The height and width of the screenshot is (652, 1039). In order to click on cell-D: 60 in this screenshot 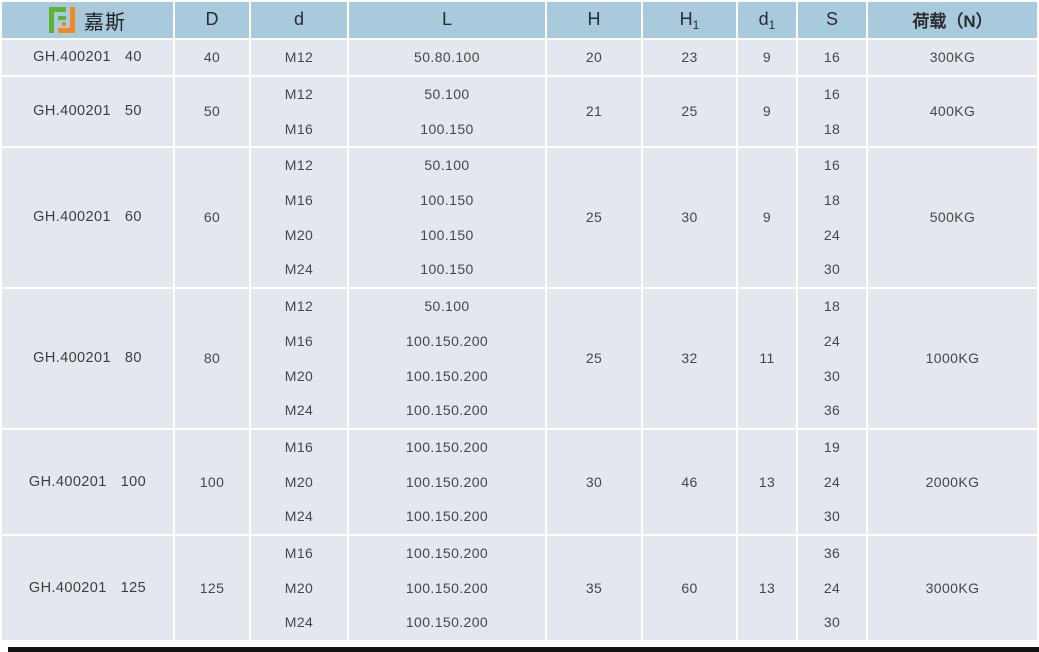, I will do `click(212, 217)`.